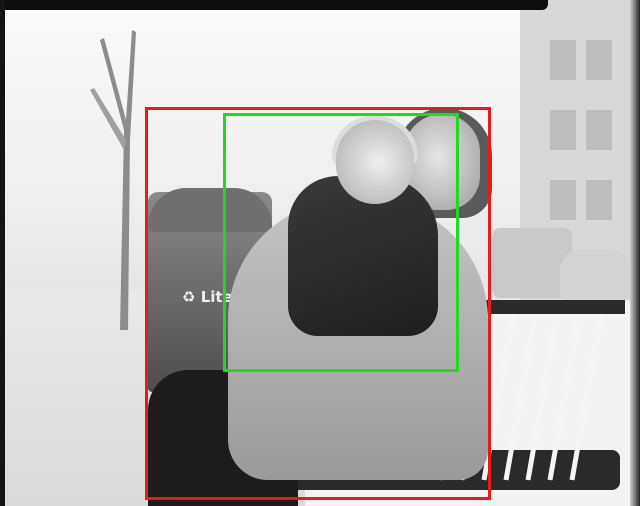 Image resolution: width=640 pixels, height=506 pixels. What do you see at coordinates (274, 5) in the screenshot?
I see `film-border-top` at bounding box center [274, 5].